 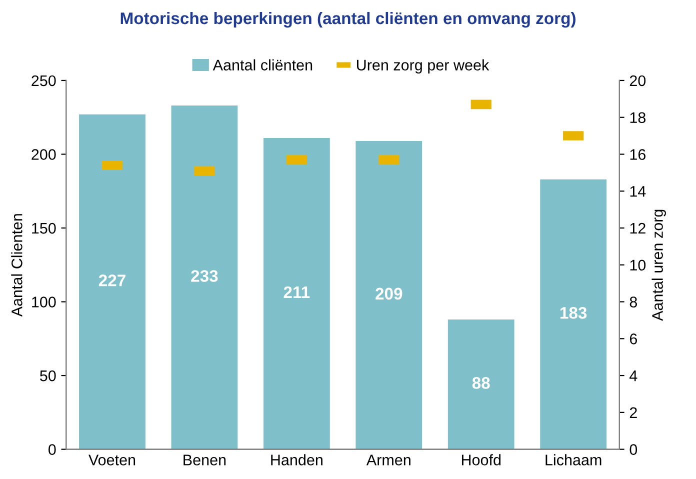 I want to click on data-label: 183, so click(x=573, y=312).